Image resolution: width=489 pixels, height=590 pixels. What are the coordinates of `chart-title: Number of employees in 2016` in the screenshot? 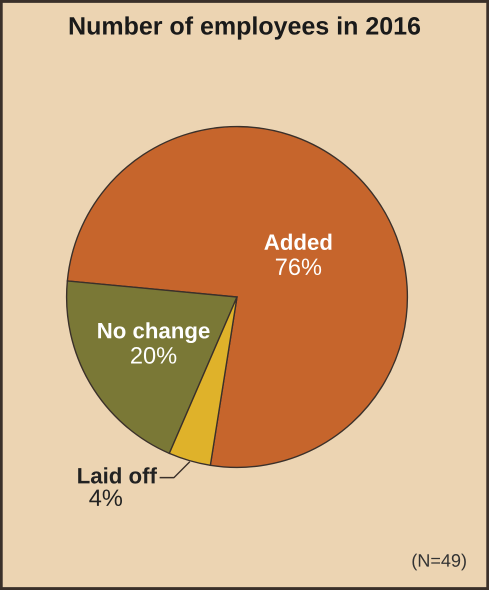 It's located at (245, 28).